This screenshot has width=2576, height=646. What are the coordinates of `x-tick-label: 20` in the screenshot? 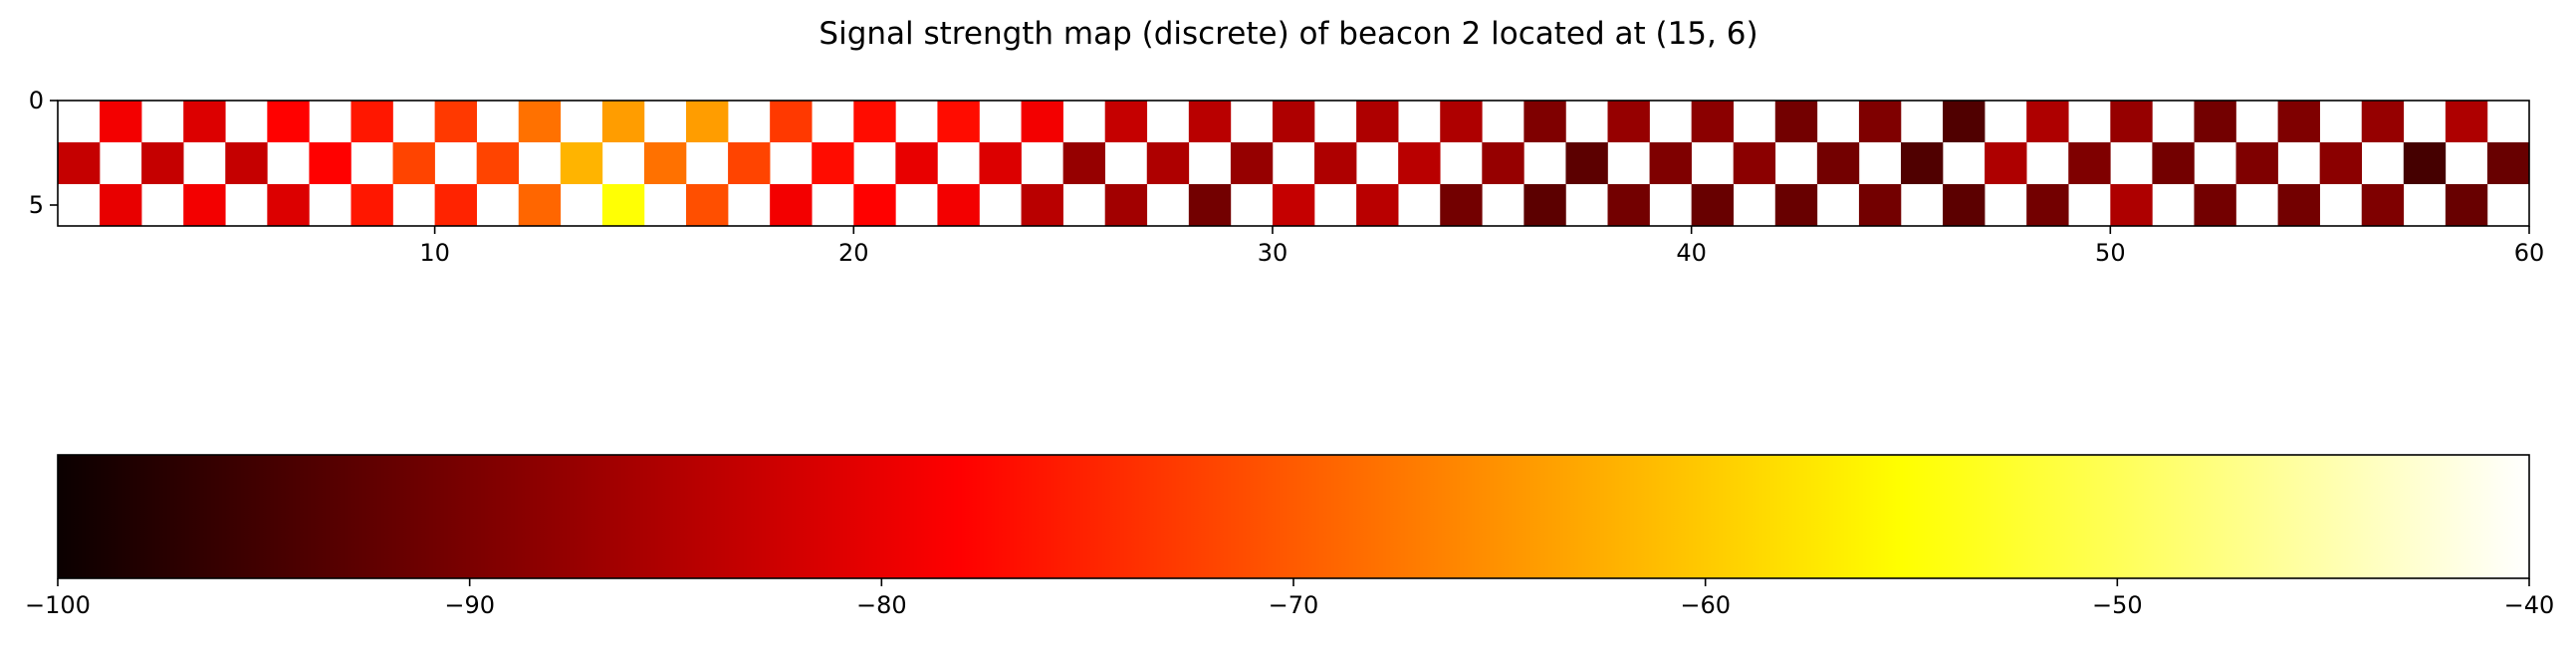 It's located at (853, 253).